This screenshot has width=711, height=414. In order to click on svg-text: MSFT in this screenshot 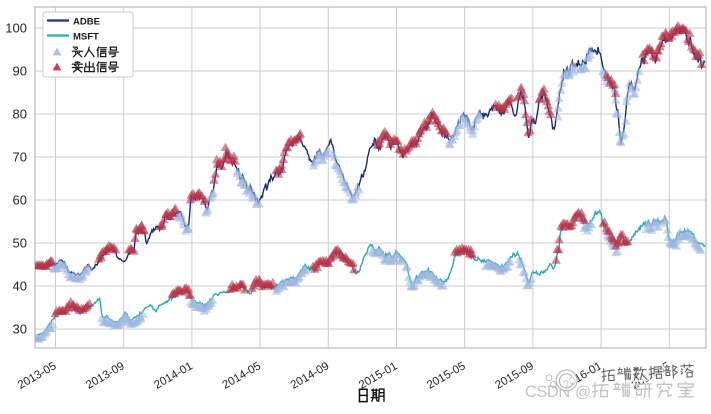, I will do `click(86, 37)`.